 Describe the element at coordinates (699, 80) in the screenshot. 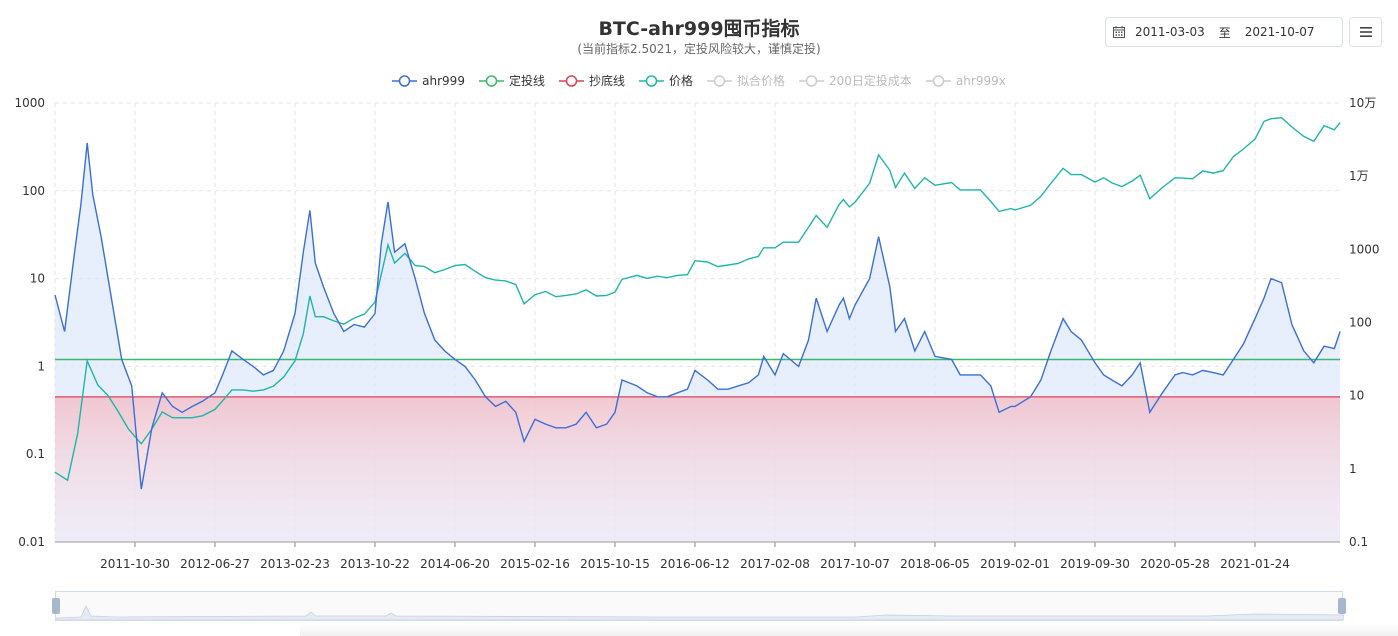

I see `chart-legend: ahr999 定投线 抄底线 价格 拟合价格 200日定投成本 ahr999x` at that location.